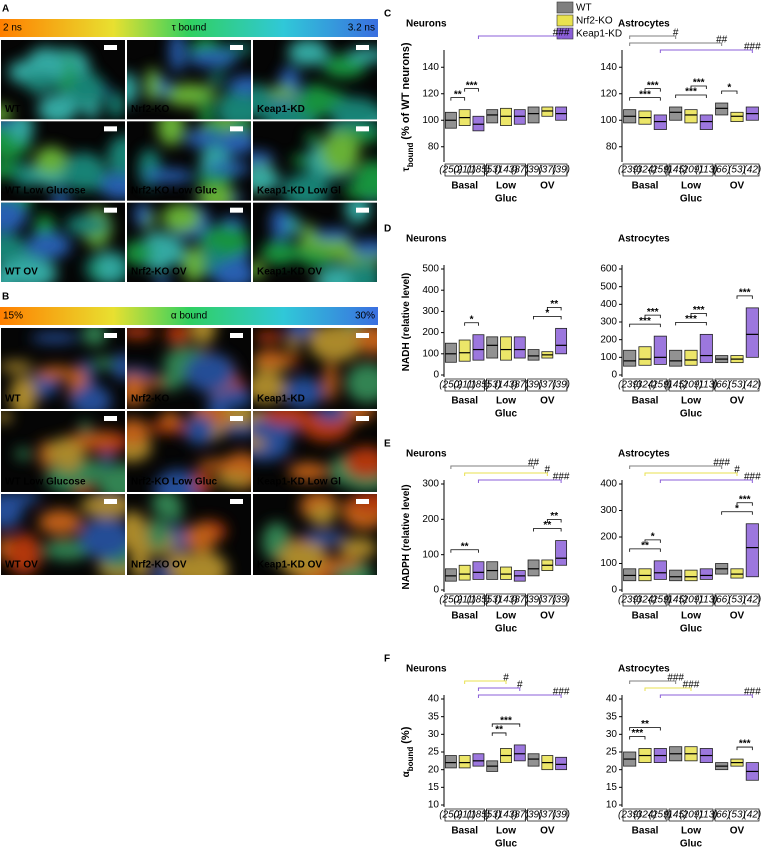 The width and height of the screenshot is (764, 861). Describe the element at coordinates (13, 316) in the screenshot. I see `scale-min: 15%` at that location.